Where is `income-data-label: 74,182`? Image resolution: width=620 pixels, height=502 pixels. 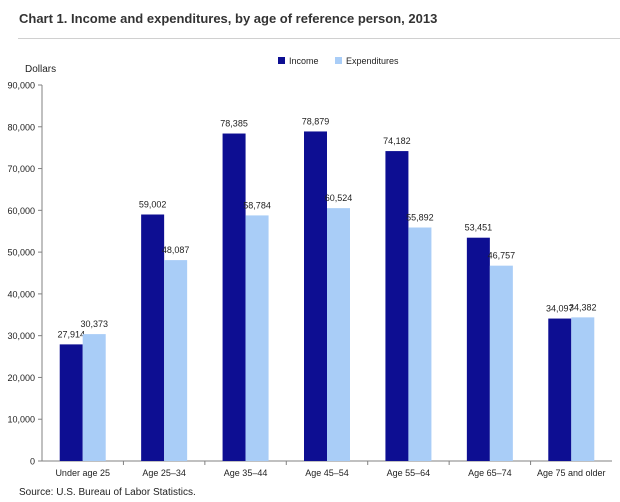 income-data-label: 74,182 is located at coordinates (397, 141).